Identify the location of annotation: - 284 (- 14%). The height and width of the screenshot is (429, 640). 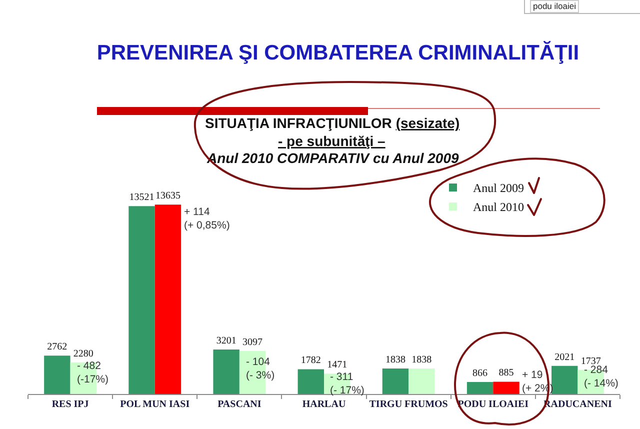
(601, 377).